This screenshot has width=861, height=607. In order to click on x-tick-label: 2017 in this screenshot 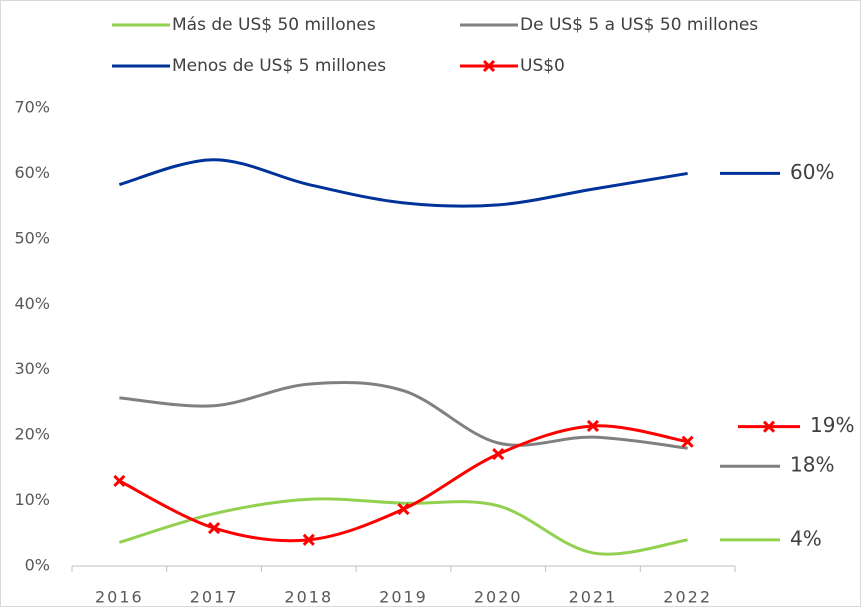, I will do `click(214, 597)`.